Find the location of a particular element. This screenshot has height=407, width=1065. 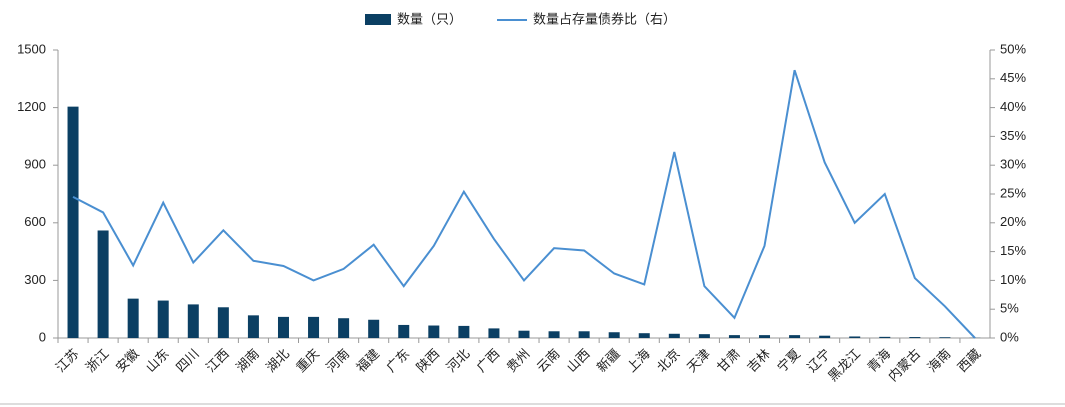

y-tick-label: 900 is located at coordinates (35, 164).